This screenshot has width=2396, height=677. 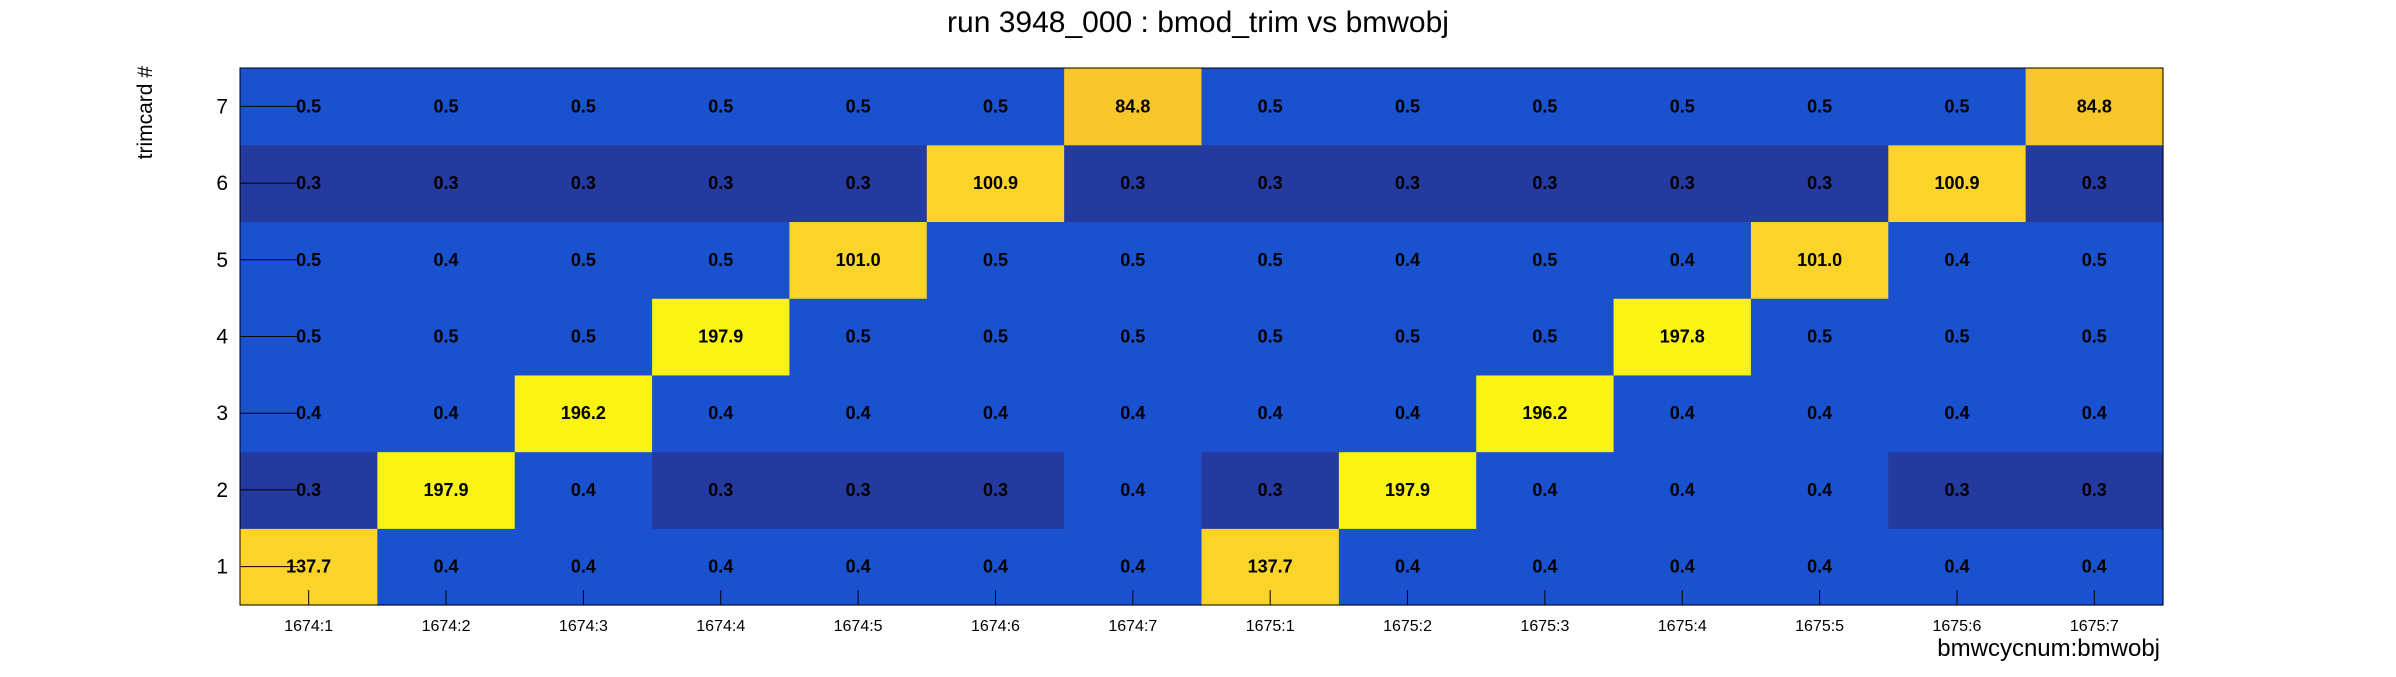 I want to click on x-tick-label: 1674:2, so click(x=446, y=626).